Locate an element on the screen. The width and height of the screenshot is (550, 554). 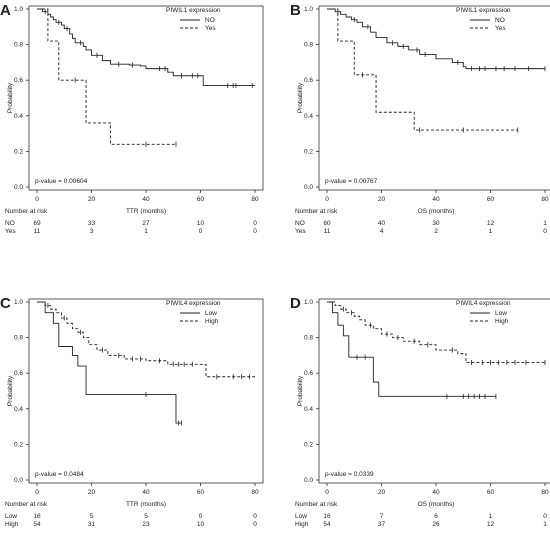
km-curve-yes is located at coordinates (422, 69).